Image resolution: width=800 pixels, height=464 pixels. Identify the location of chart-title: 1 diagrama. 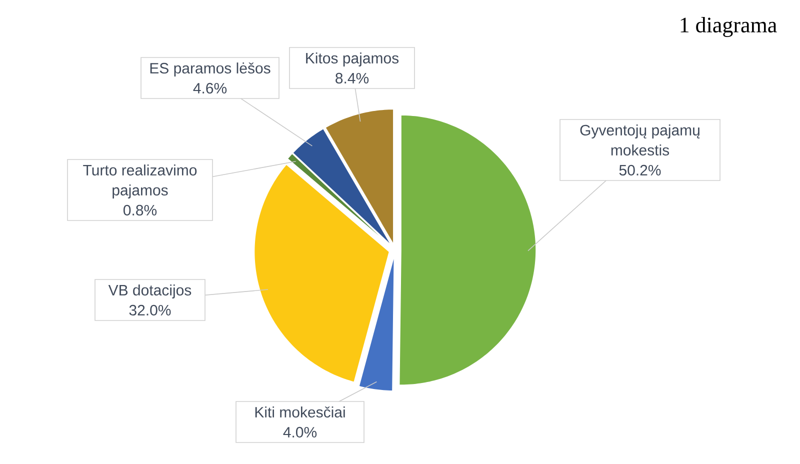
(728, 27).